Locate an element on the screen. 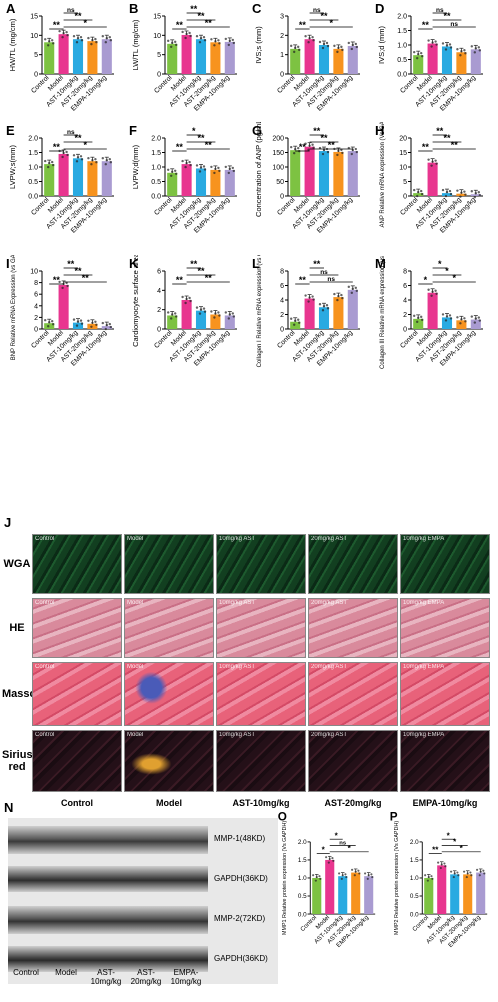 The width and height of the screenshot is (498, 1002). micrograph-caption: Control is located at coordinates (45, 603).